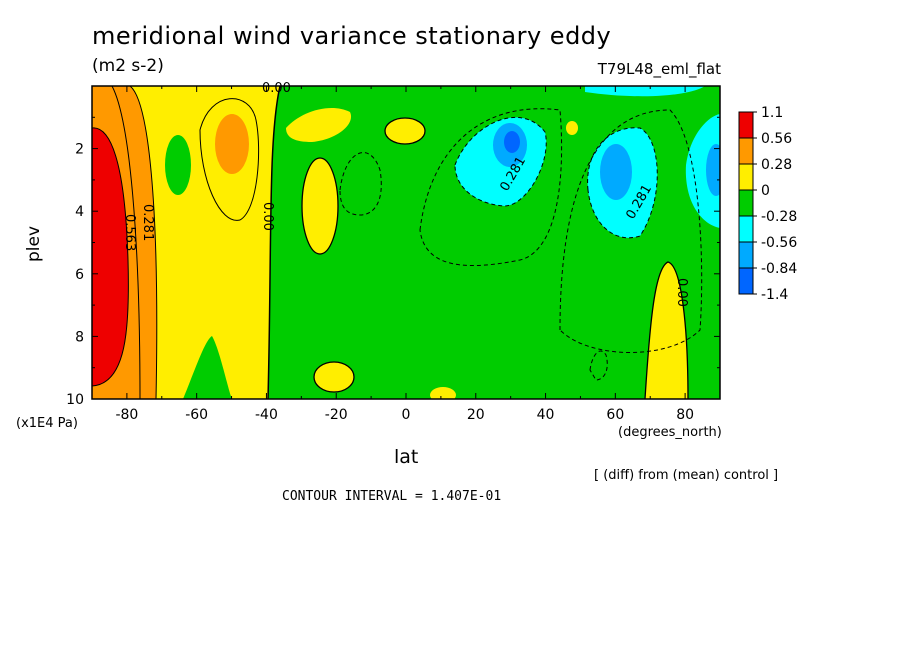 The height and width of the screenshot is (654, 904). I want to click on red-core-south, so click(110, 256).